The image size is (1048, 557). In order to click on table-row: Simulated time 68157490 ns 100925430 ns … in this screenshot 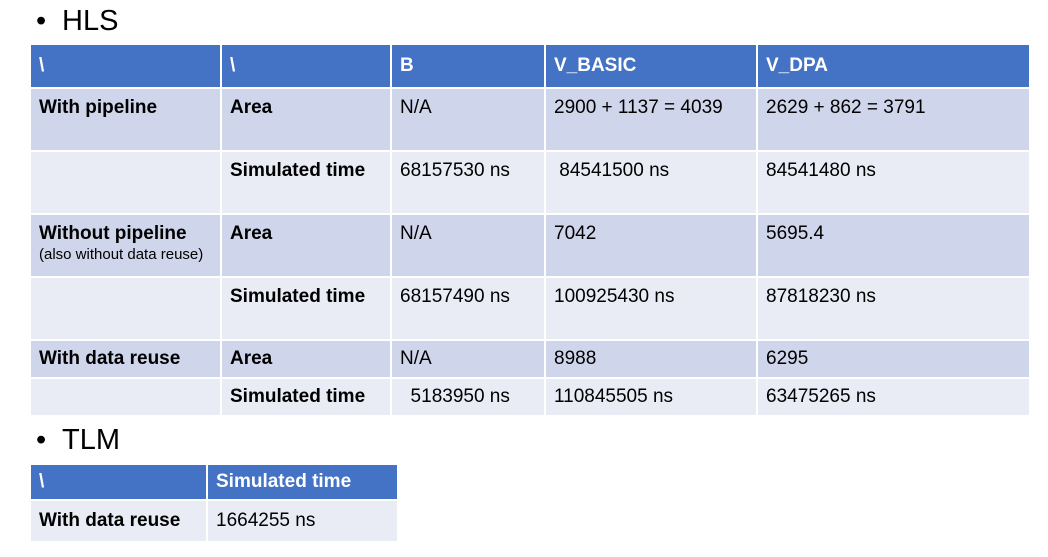, I will do `click(530, 308)`.